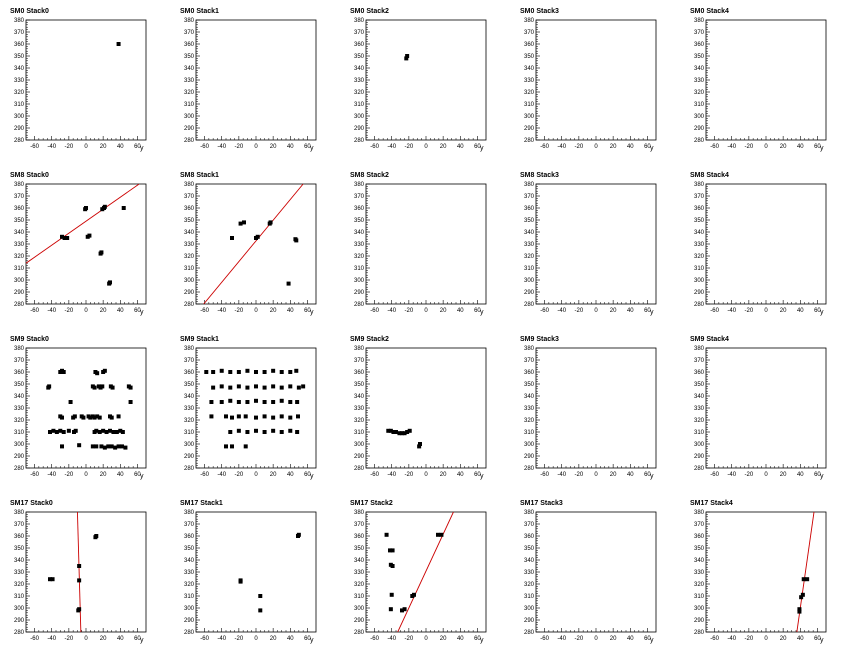 The height and width of the screenshot is (656, 851). What do you see at coordinates (189, 525) in the screenshot?
I see `y-tick-label: 370` at bounding box center [189, 525].